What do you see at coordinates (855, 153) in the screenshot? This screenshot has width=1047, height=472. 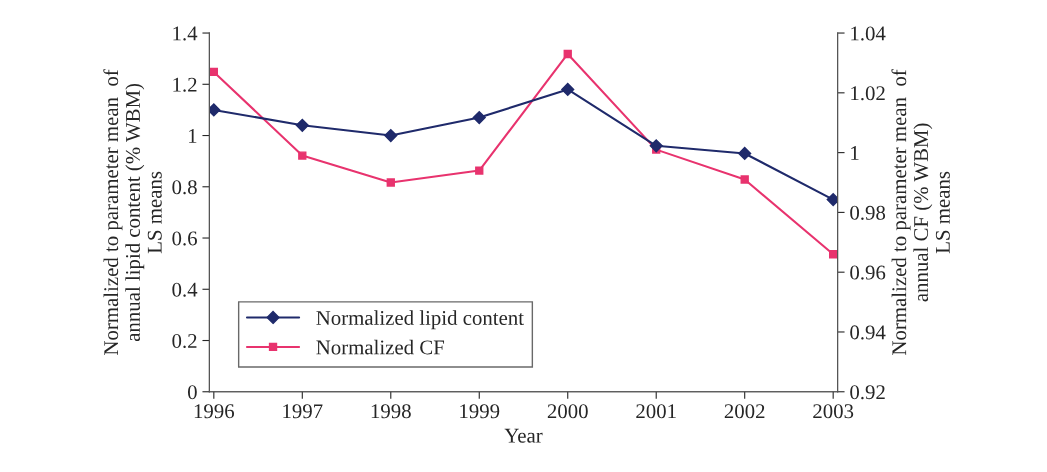 I see `y2-tick-label: 1` at bounding box center [855, 153].